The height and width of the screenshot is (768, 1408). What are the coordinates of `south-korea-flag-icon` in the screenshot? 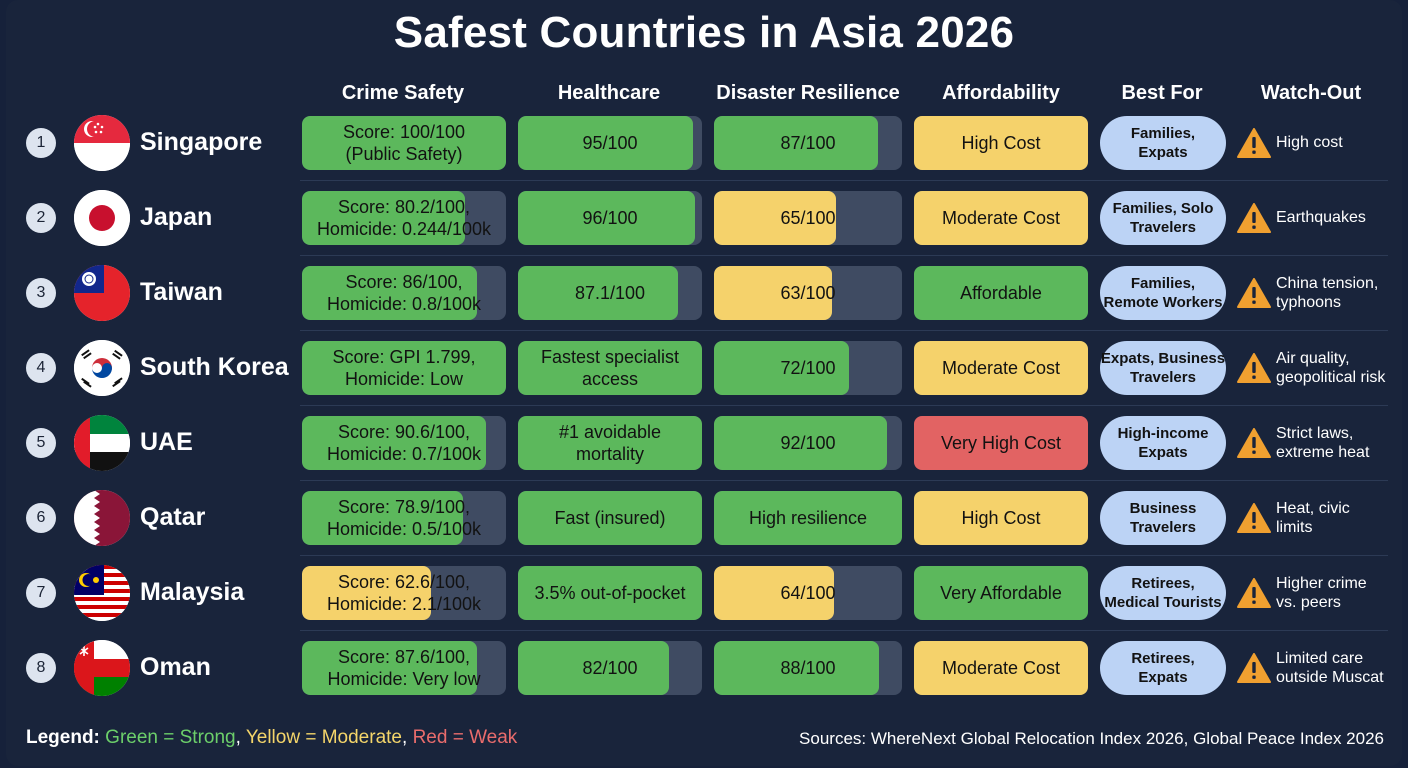 It's located at (102, 368).